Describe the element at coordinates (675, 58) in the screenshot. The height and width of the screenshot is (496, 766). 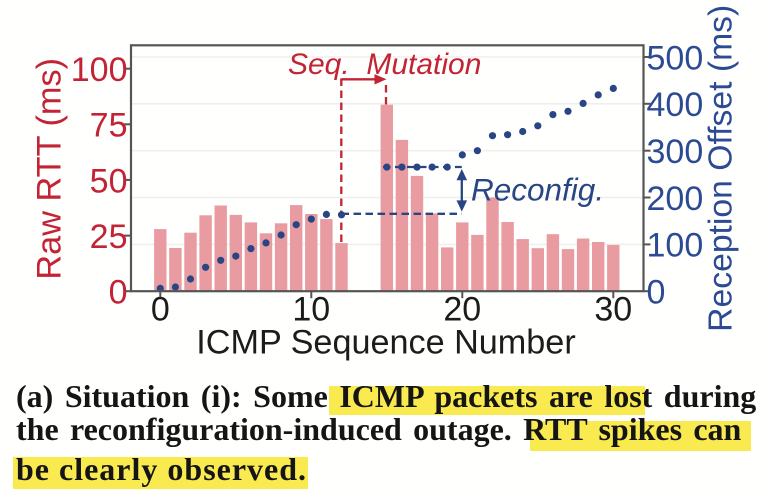
I see `svg-text: 500` at that location.